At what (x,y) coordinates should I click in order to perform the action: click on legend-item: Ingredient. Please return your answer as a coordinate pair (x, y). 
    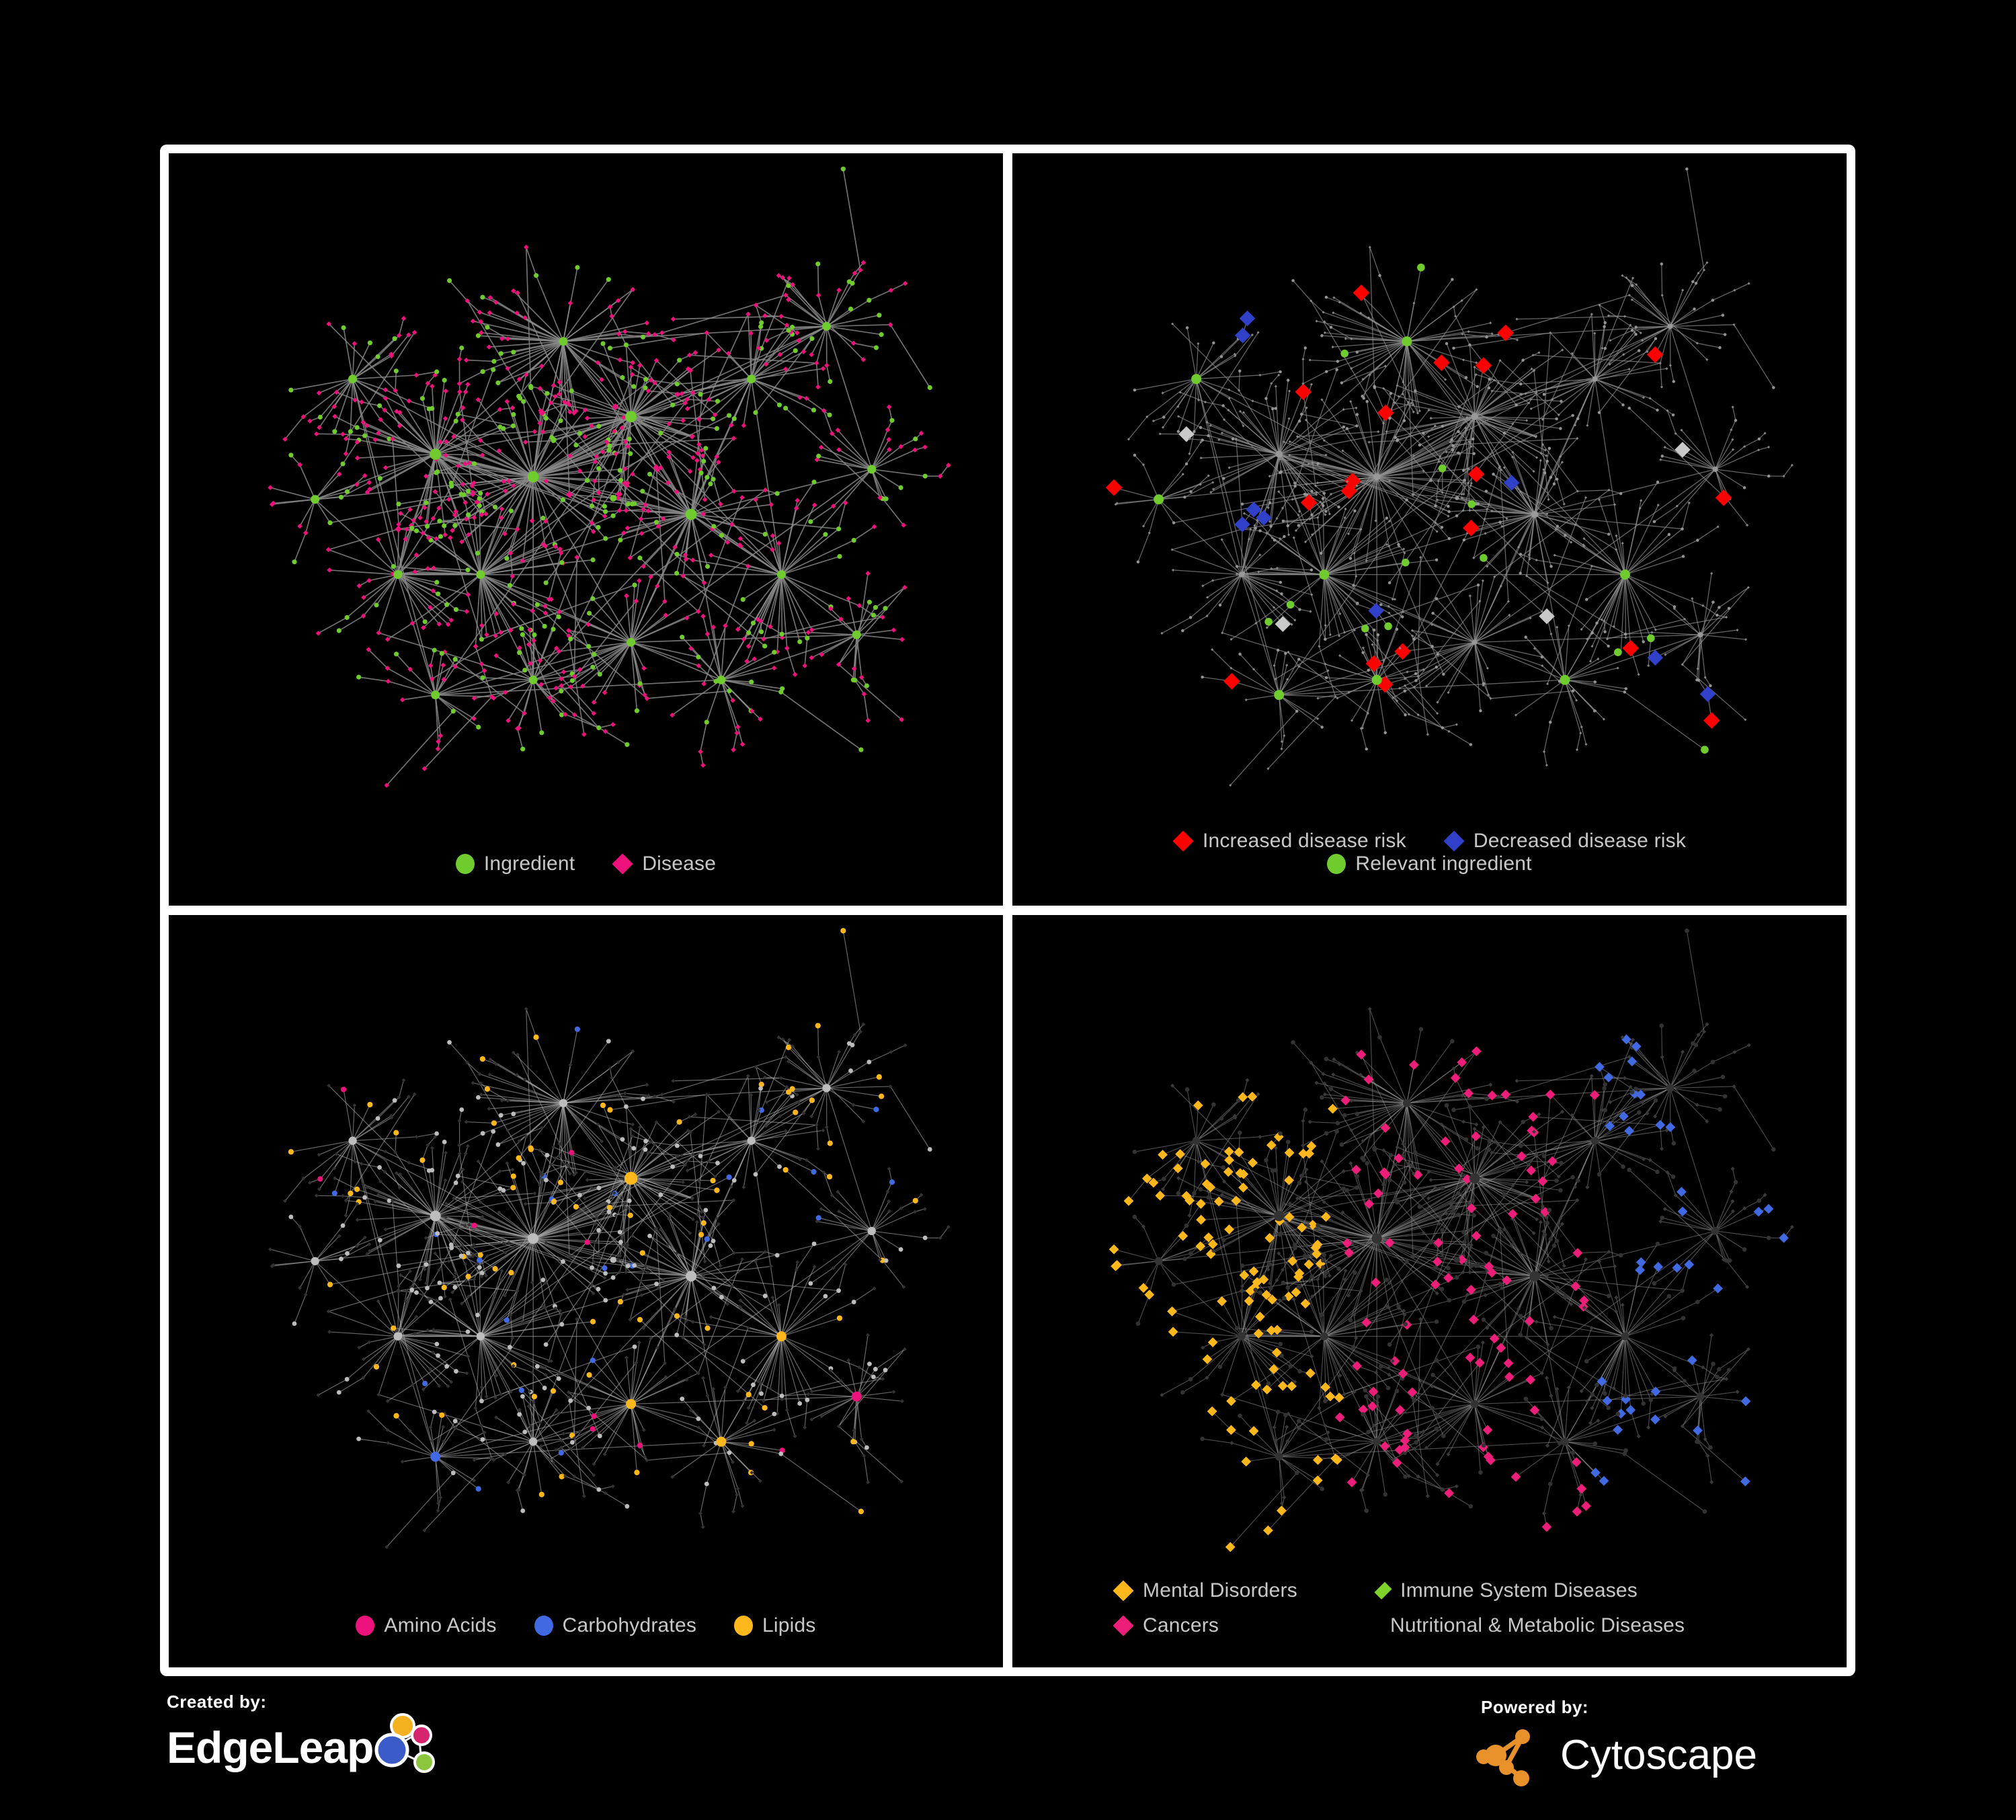
    Looking at the image, I should click on (515, 864).